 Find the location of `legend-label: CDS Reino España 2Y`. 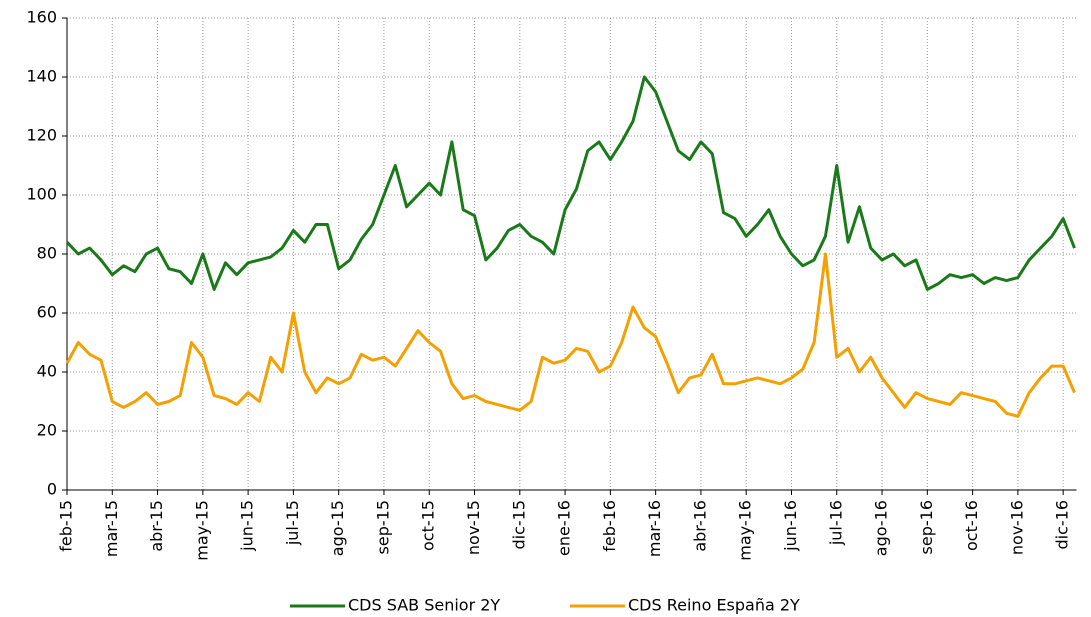

legend-label: CDS Reino España 2Y is located at coordinates (714, 605).